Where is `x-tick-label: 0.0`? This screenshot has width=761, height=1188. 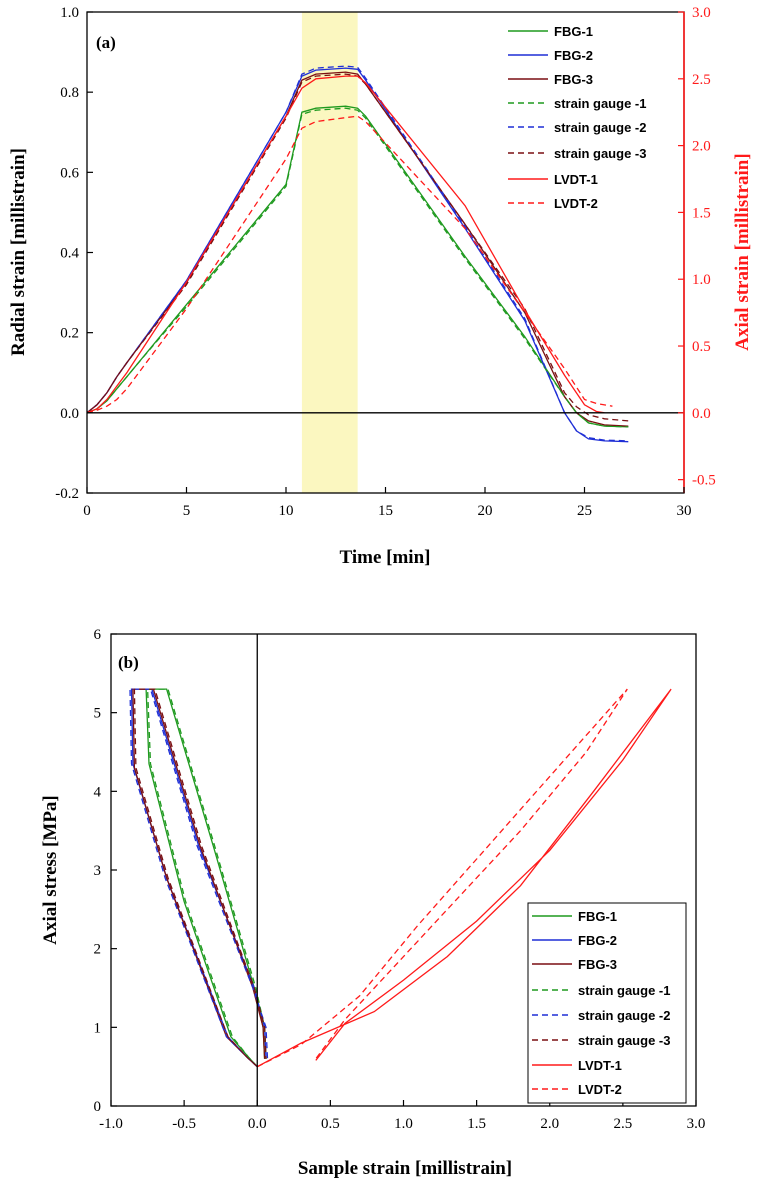
x-tick-label: 0.0 is located at coordinates (257, 1124).